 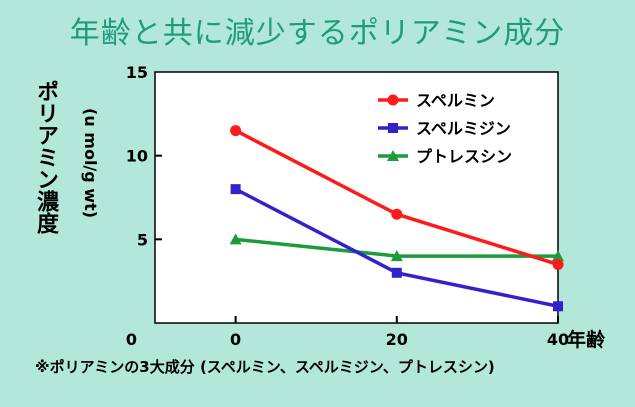 What do you see at coordinates (463, 128) in the screenshot?
I see `legend-label-2: スペルミジン` at bounding box center [463, 128].